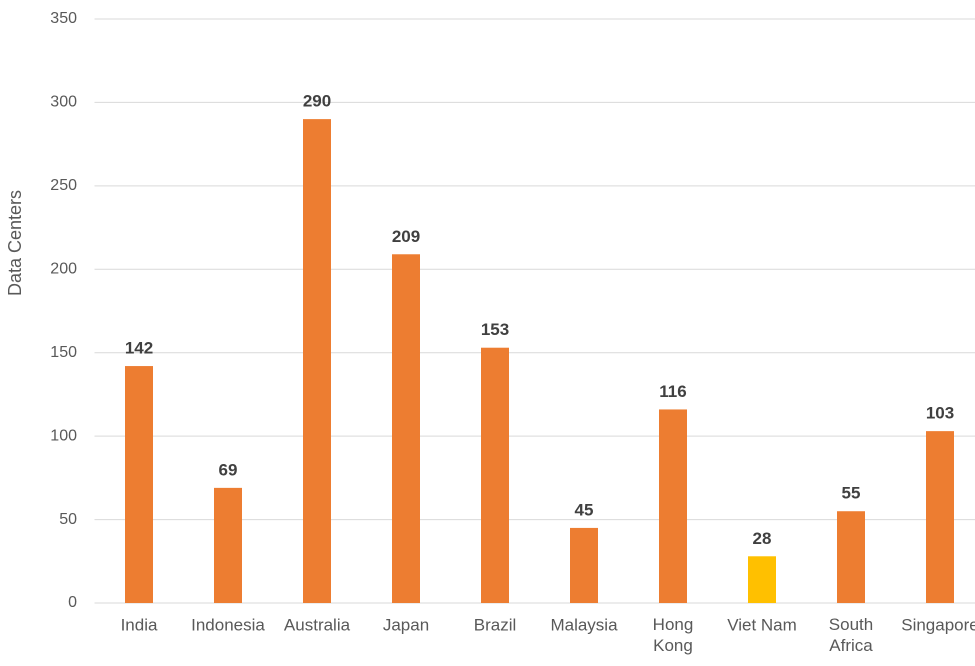 This screenshot has height=666, width=975. Describe the element at coordinates (139, 624) in the screenshot. I see `x-tick-label: India` at that location.